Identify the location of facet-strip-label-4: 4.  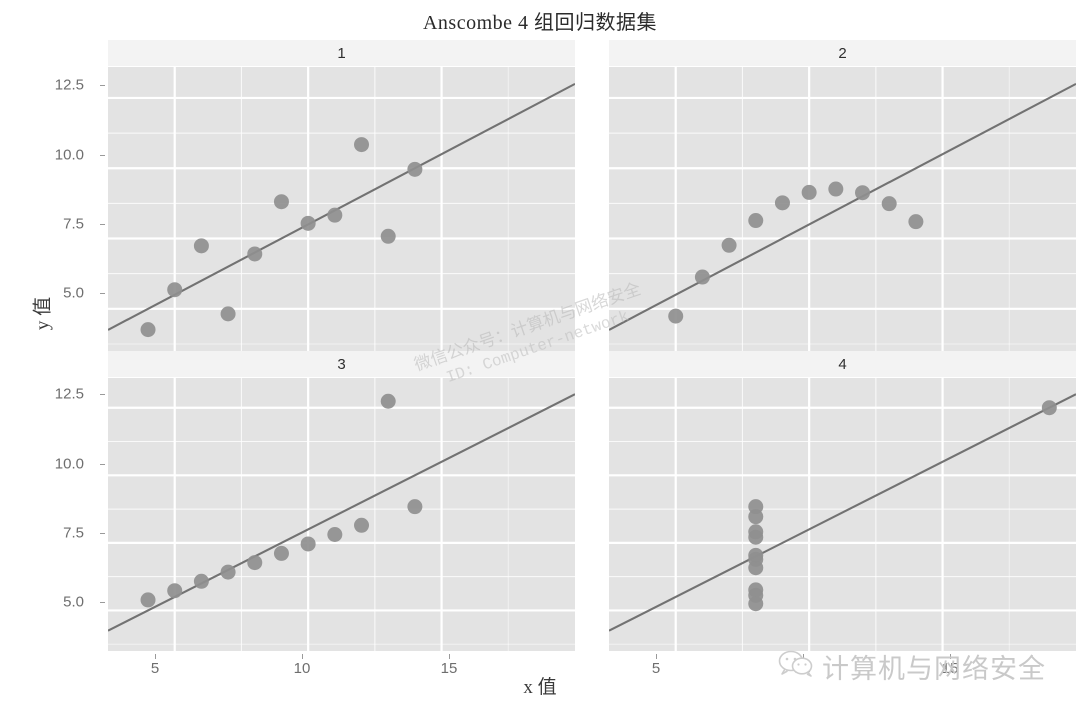
(842, 364).